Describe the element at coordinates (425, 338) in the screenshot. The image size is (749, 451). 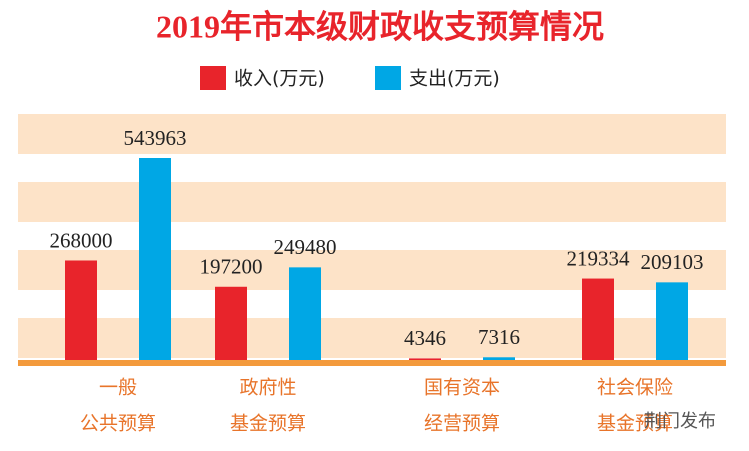
I see `value-label: 4346` at that location.